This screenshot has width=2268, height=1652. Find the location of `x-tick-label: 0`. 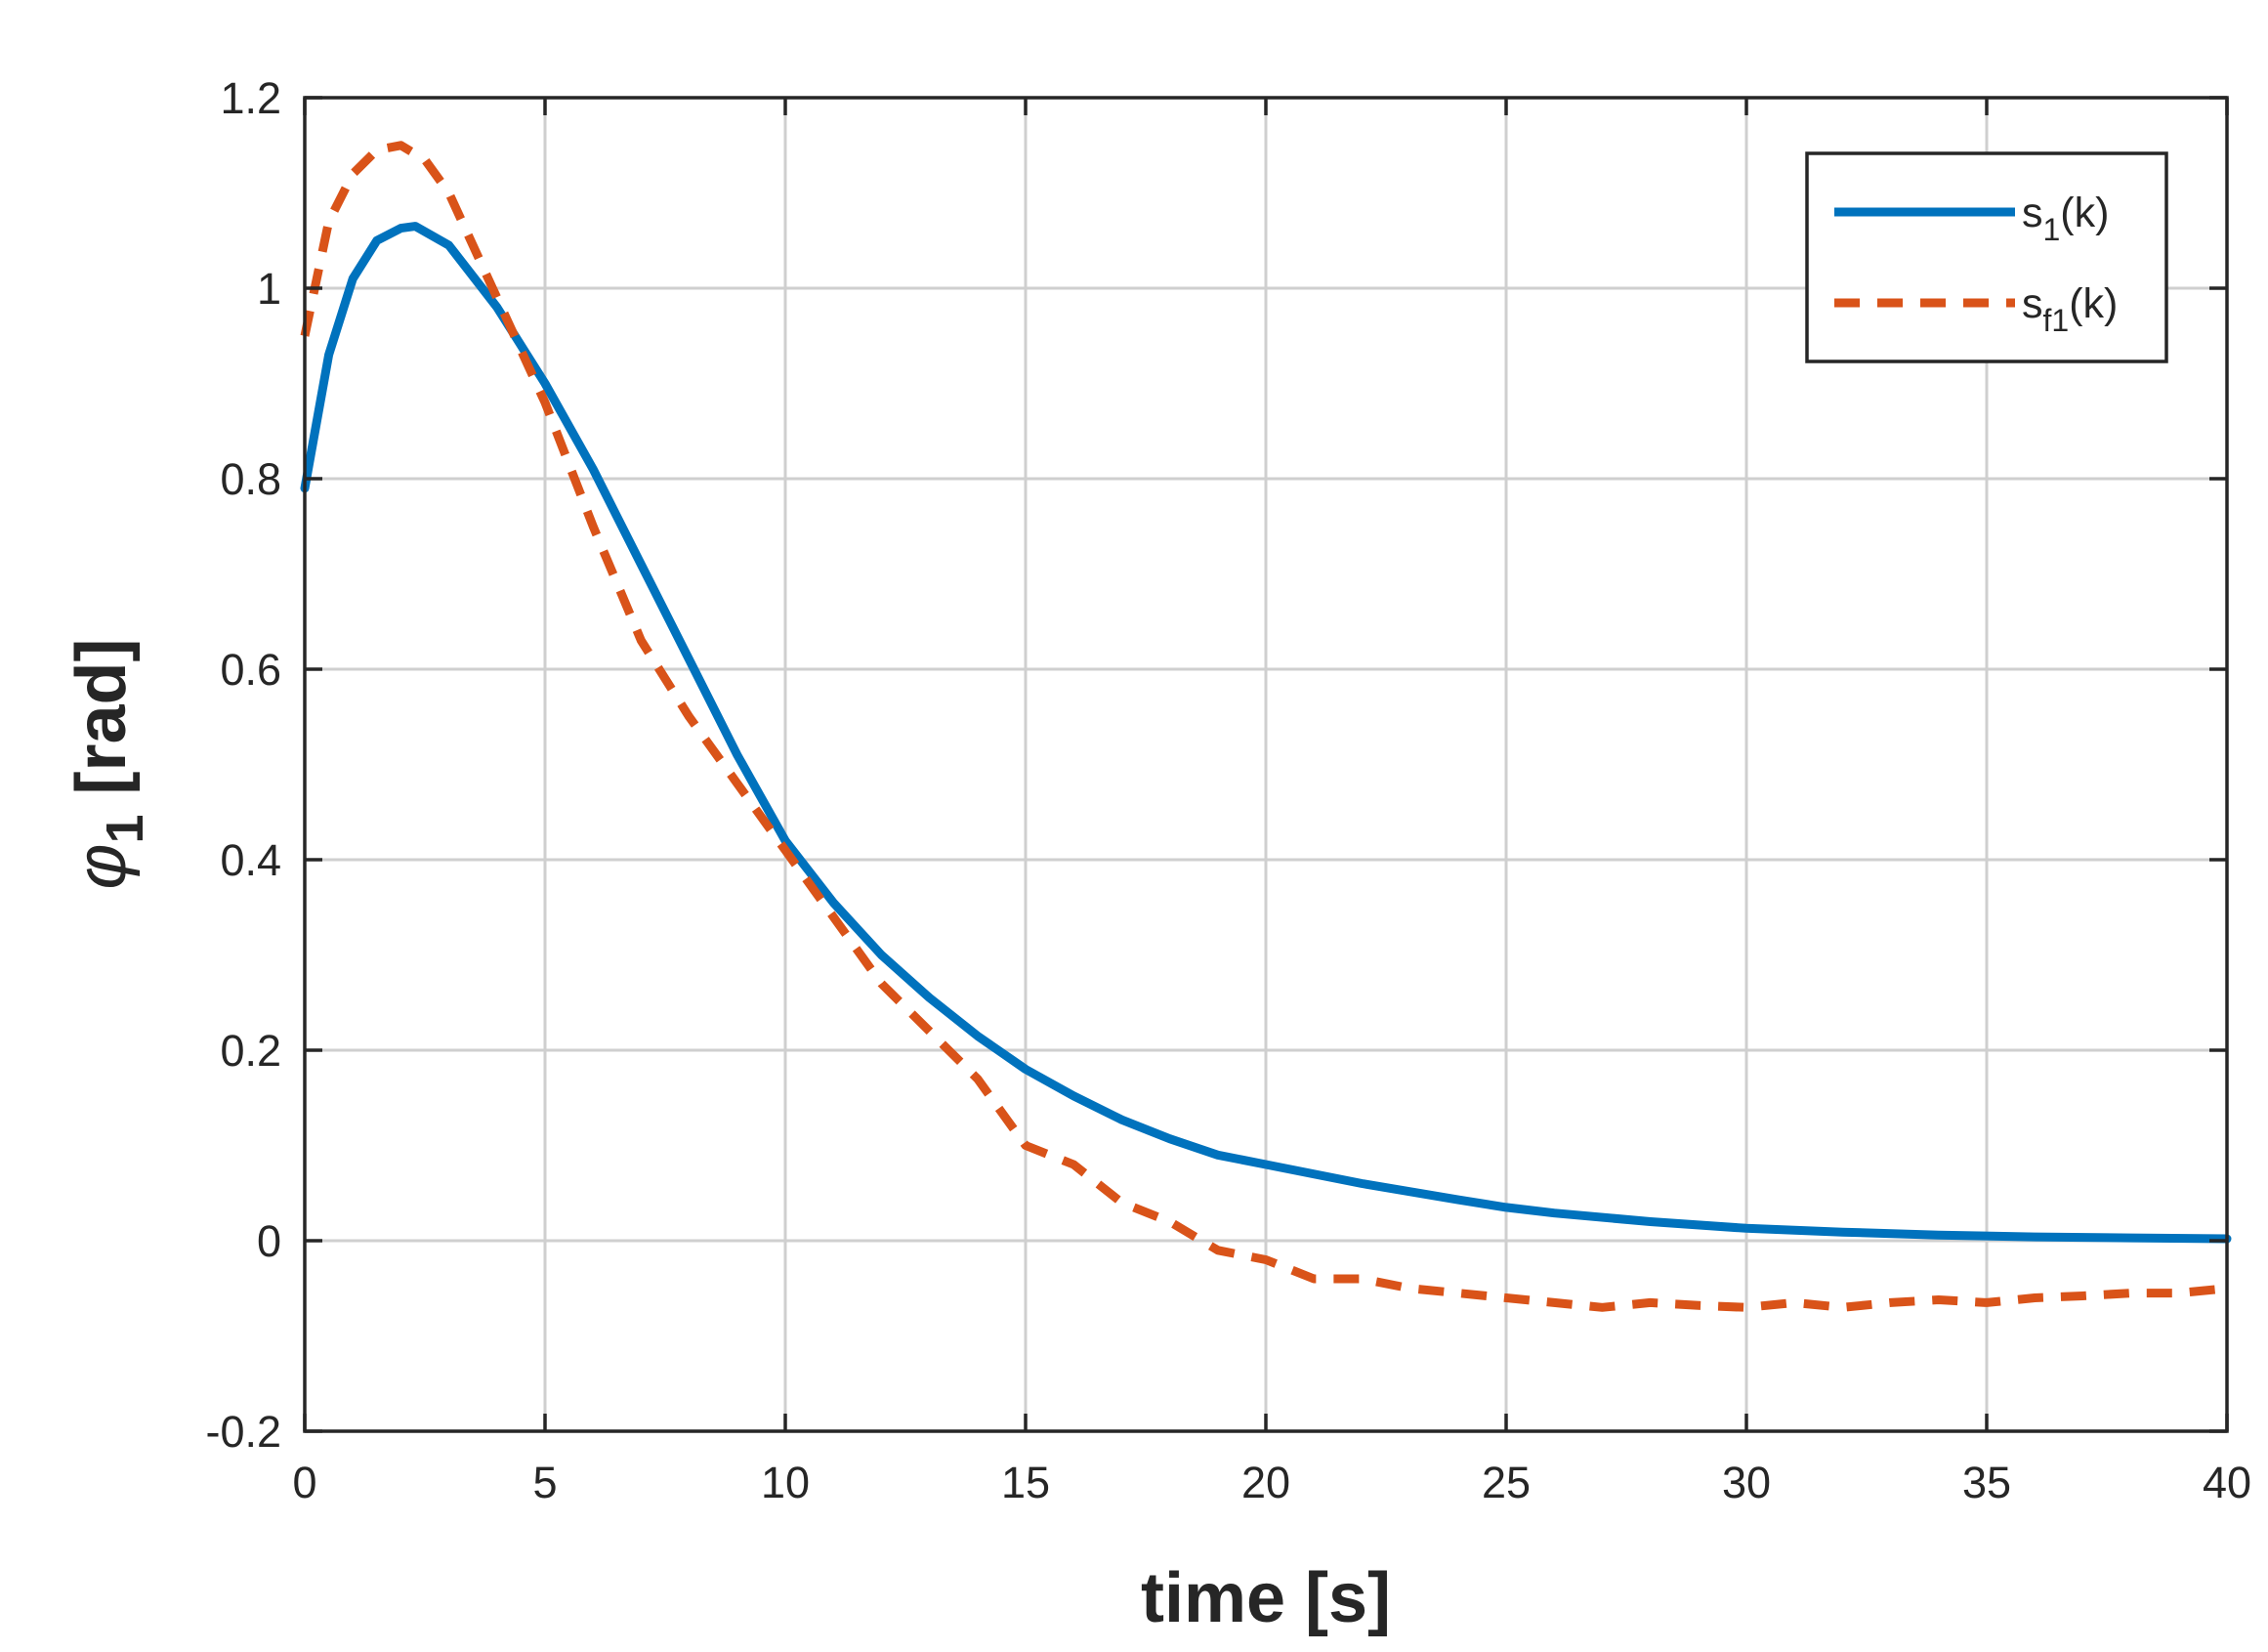

x-tick-label: 0 is located at coordinates (304, 1482).